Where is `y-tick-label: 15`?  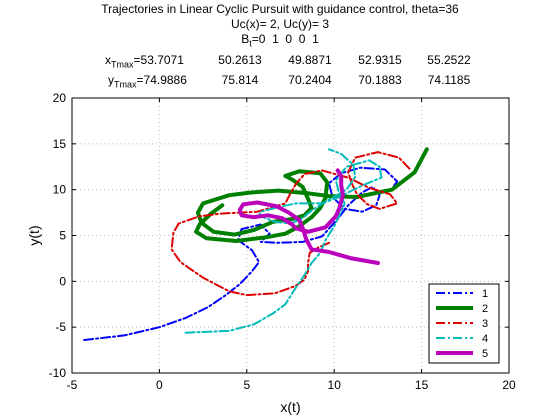
y-tick-label: 15 is located at coordinates (60, 144).